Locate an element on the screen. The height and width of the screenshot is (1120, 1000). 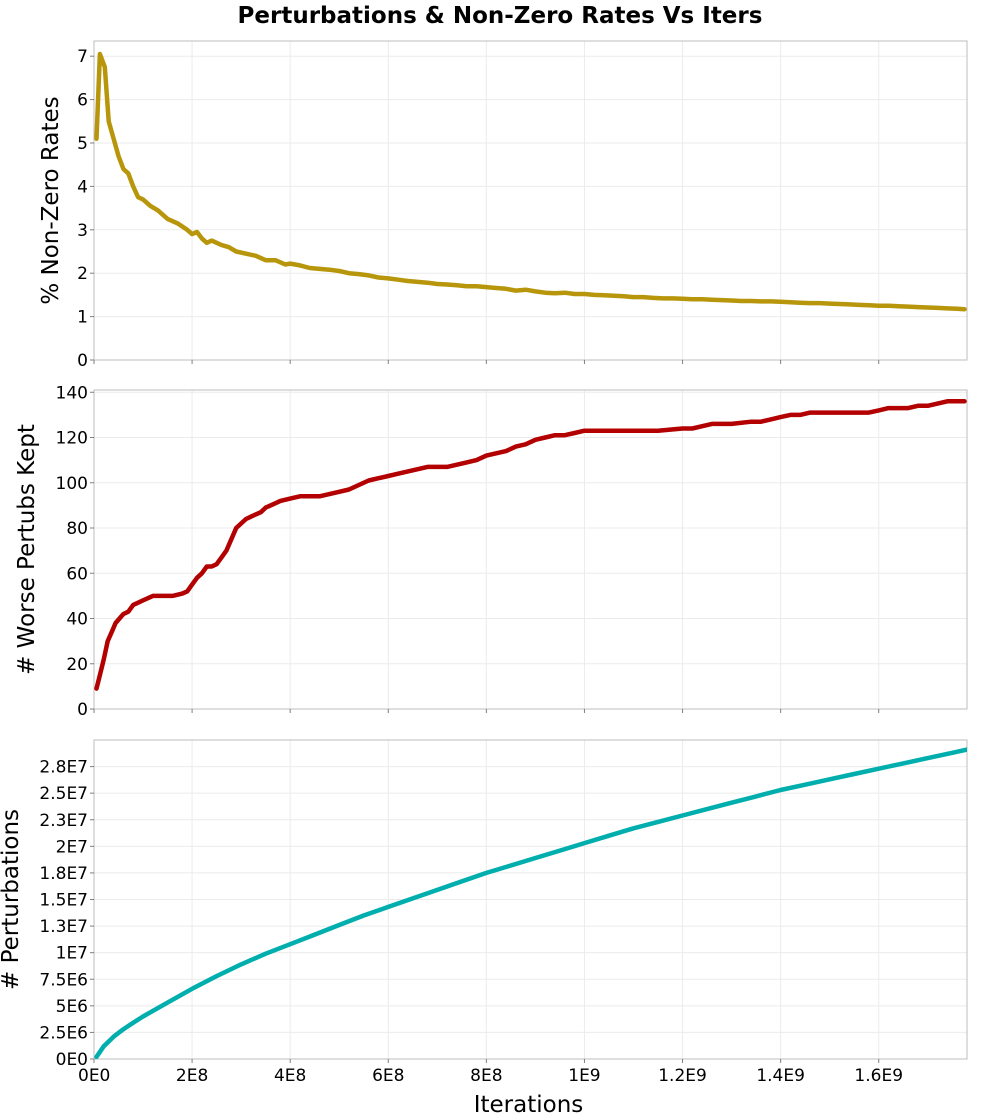
y-tick-label: 3 is located at coordinates (82, 231).